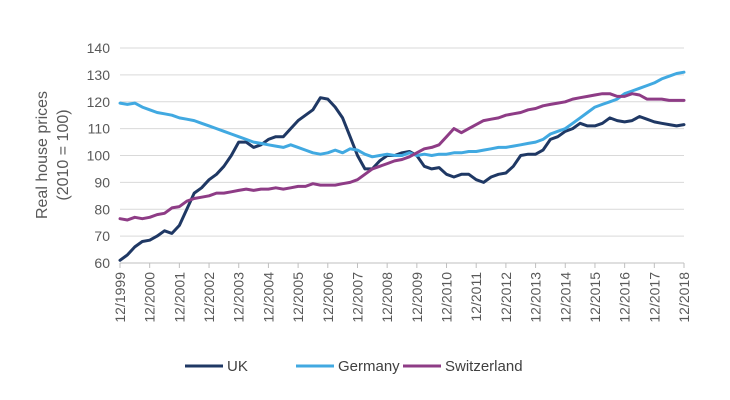  Describe the element at coordinates (150, 297) in the screenshot. I see `x-tick-label-12/2000: 12/2000` at that location.